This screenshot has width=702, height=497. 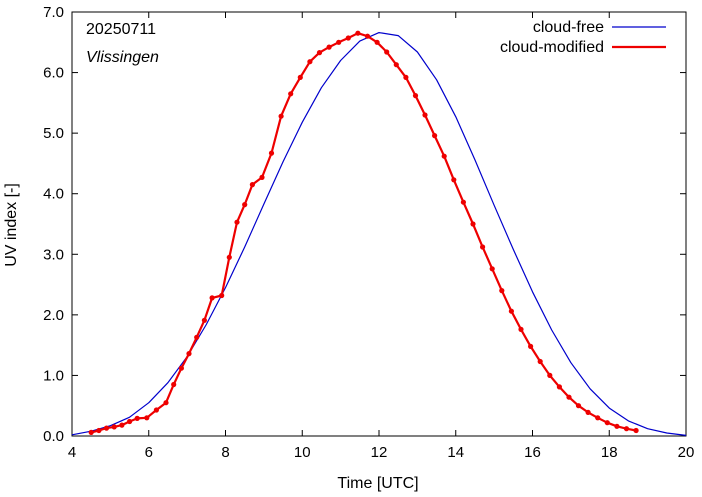 What do you see at coordinates (552, 47) in the screenshot?
I see `legend-label-cloud-modified: cloud-modified` at bounding box center [552, 47].